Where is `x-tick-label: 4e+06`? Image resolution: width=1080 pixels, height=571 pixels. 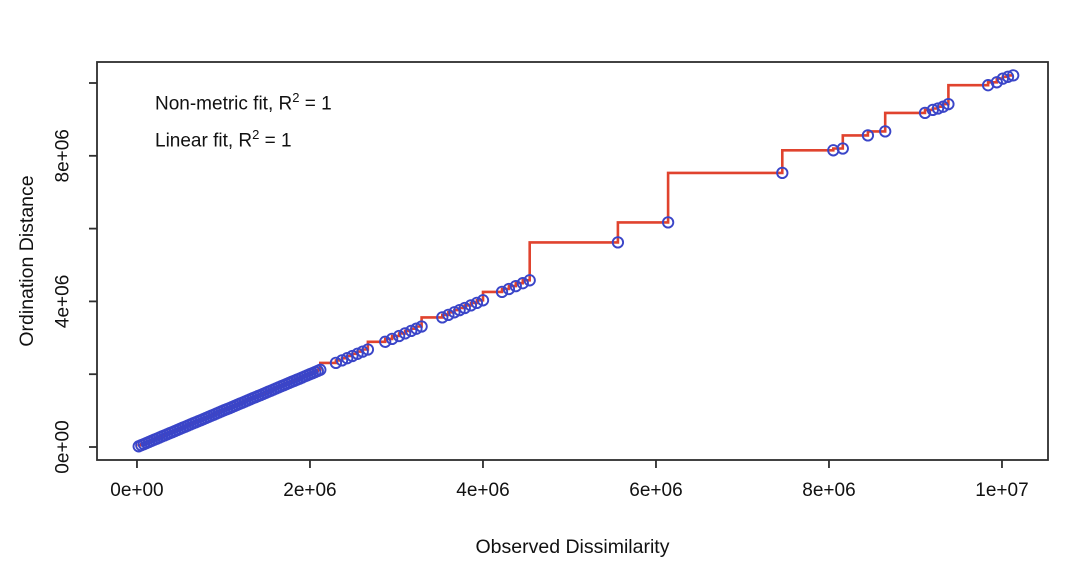
x-tick-label: 4e+06 is located at coordinates (482, 490).